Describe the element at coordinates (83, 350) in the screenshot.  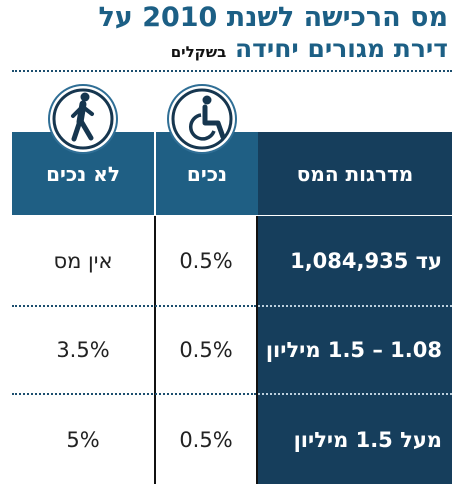
I see `row-2-not-disabled: 3.5%` at that location.